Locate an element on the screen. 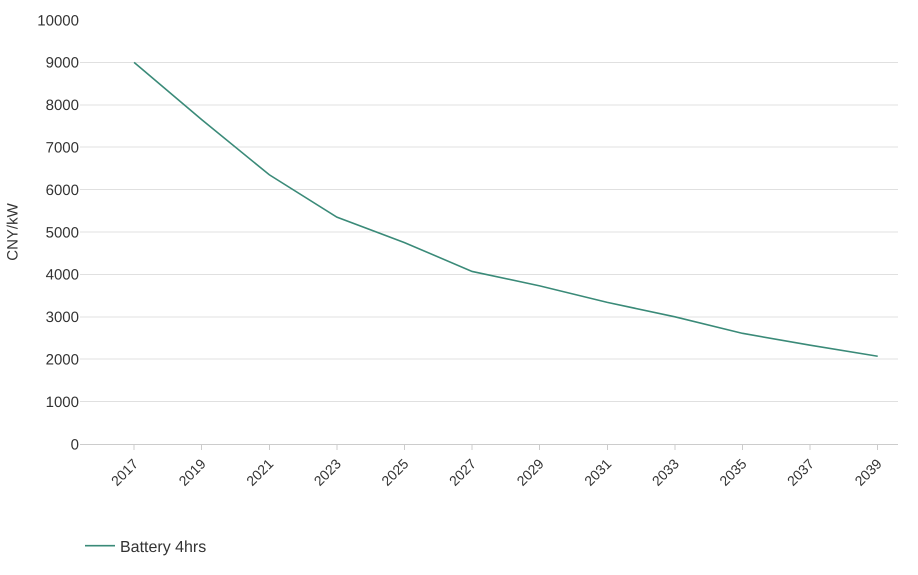 The width and height of the screenshot is (918, 575). y-tick-label: 9000 is located at coordinates (62, 63).